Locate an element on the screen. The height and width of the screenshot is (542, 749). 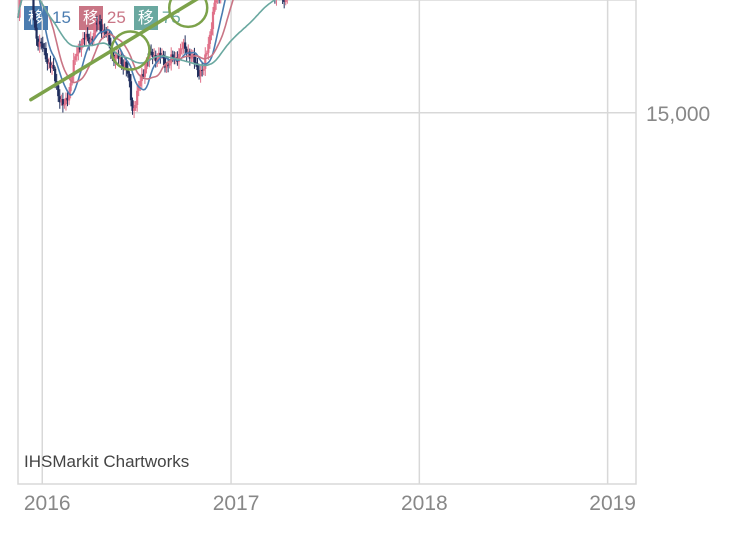
x-tick-label: 2016 is located at coordinates (47, 503).